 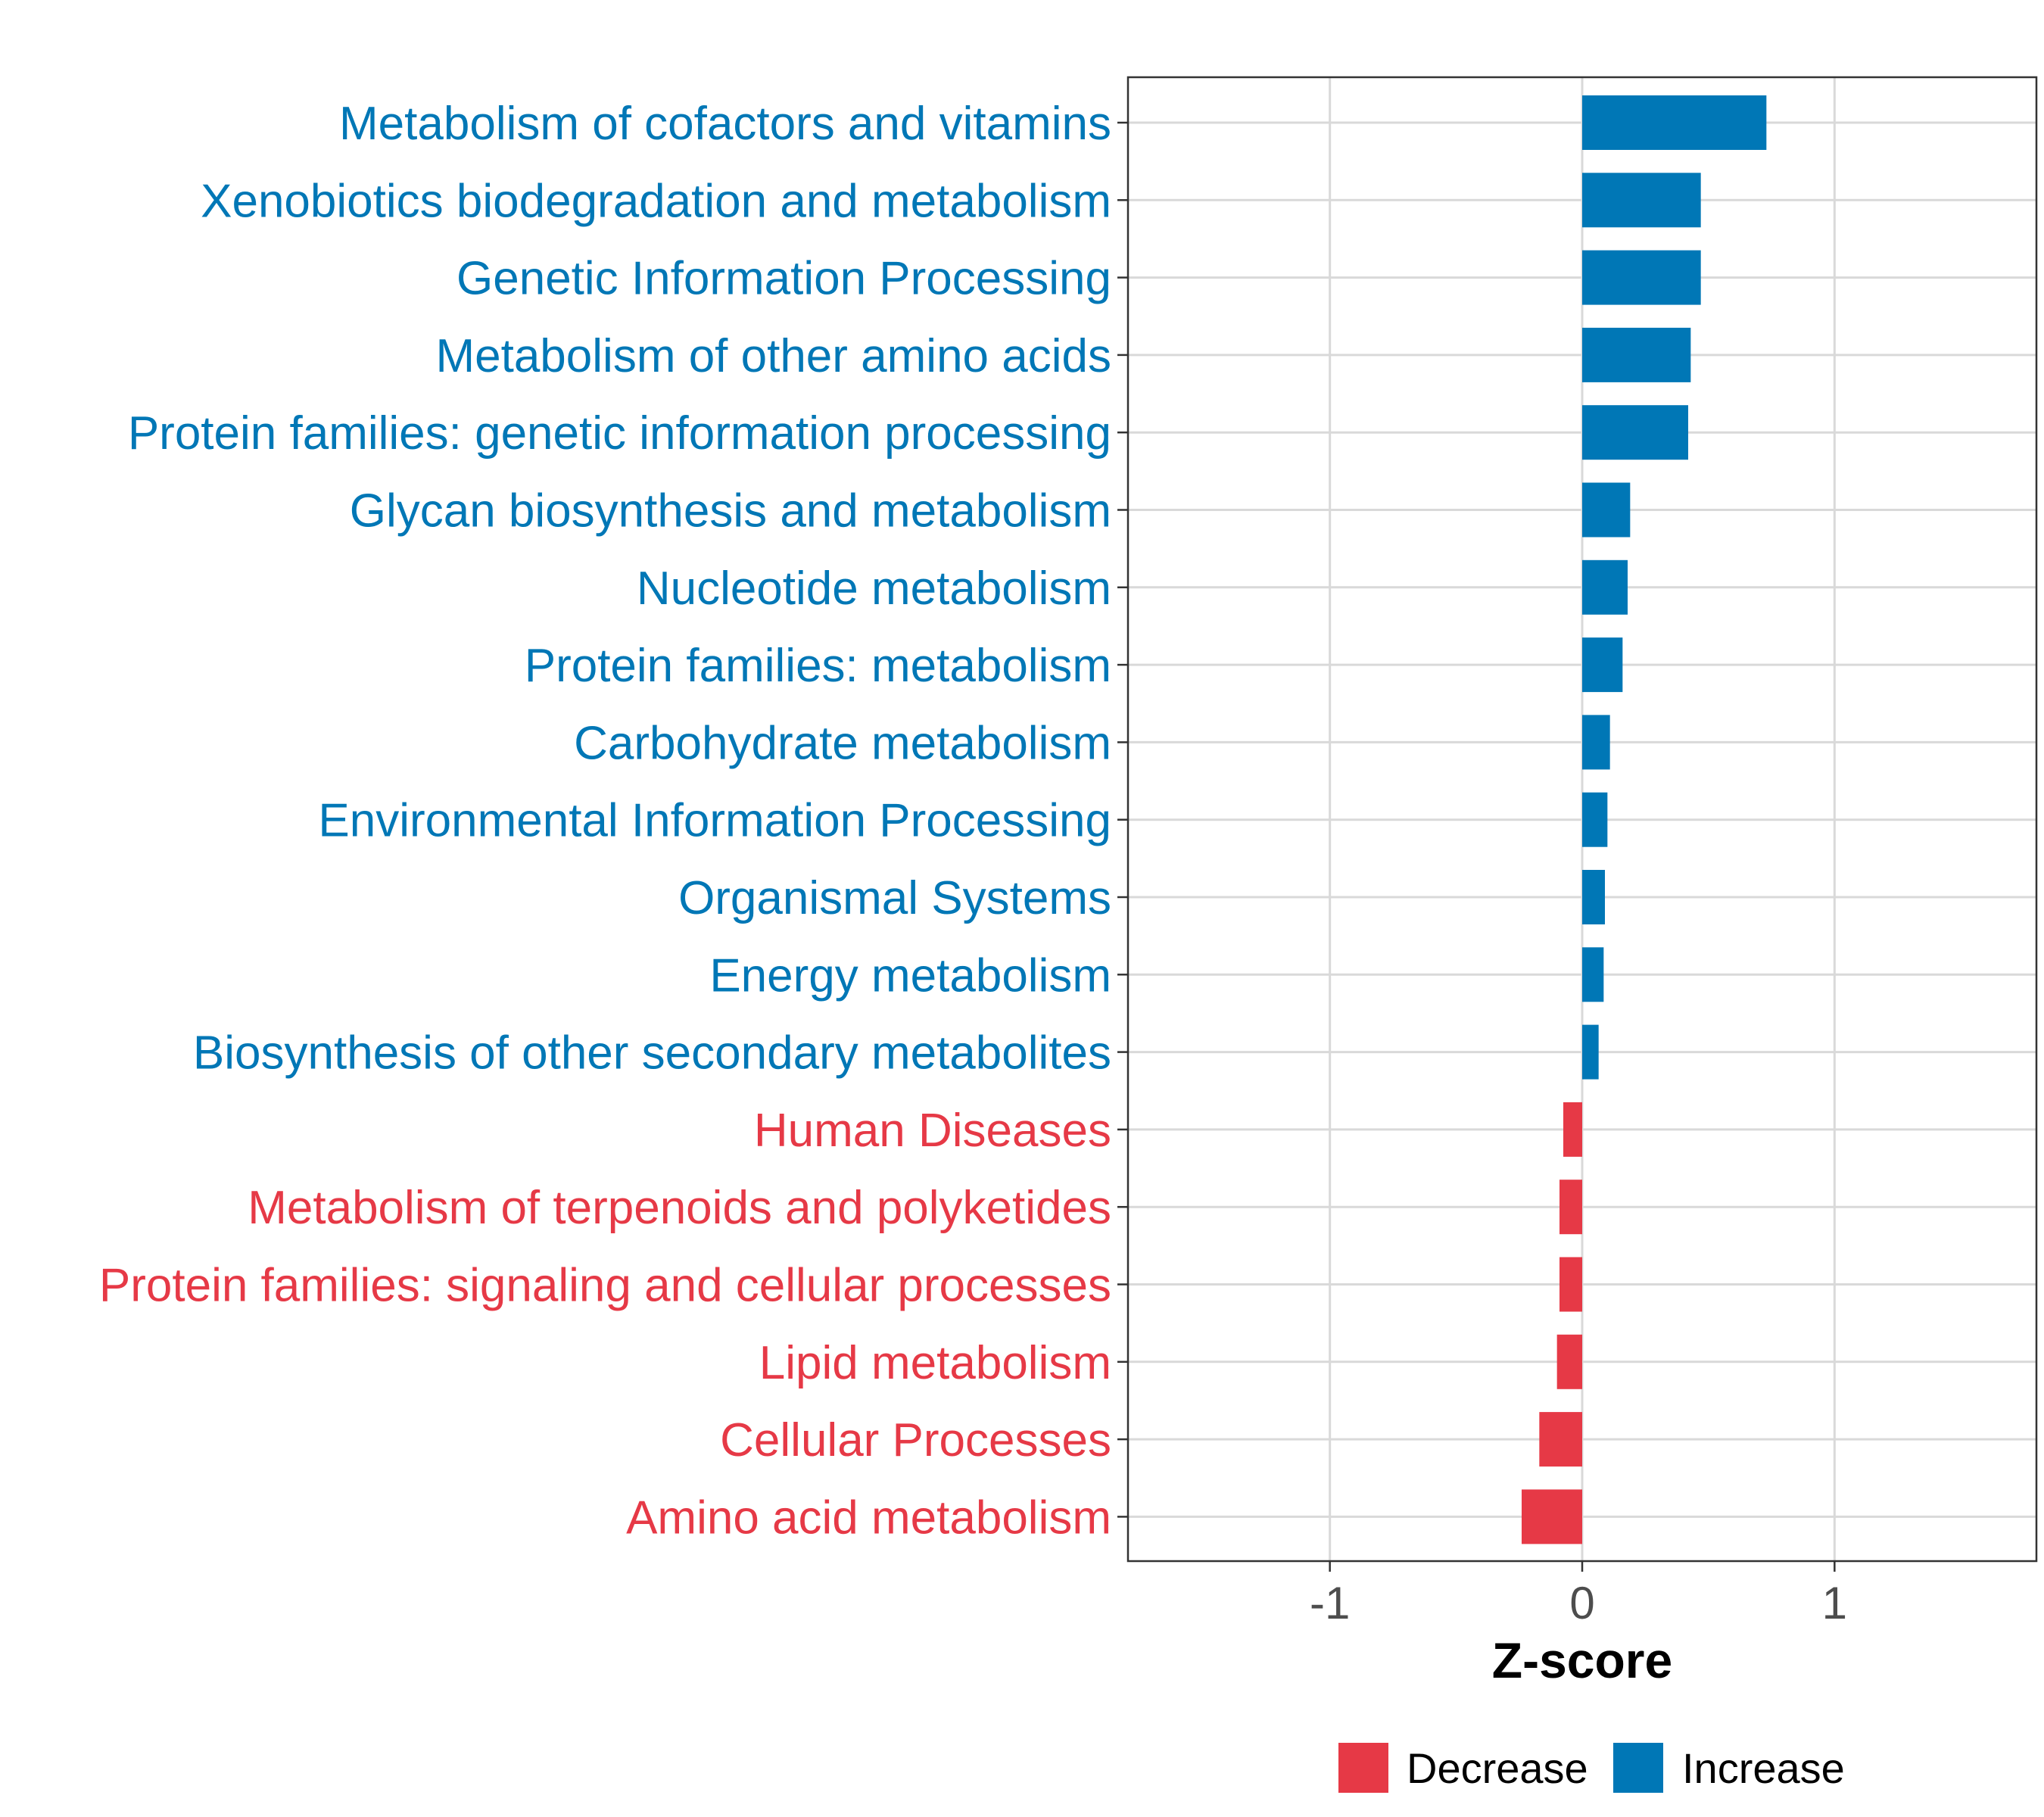 I want to click on bar-organismal-systems, so click(x=1593, y=897).